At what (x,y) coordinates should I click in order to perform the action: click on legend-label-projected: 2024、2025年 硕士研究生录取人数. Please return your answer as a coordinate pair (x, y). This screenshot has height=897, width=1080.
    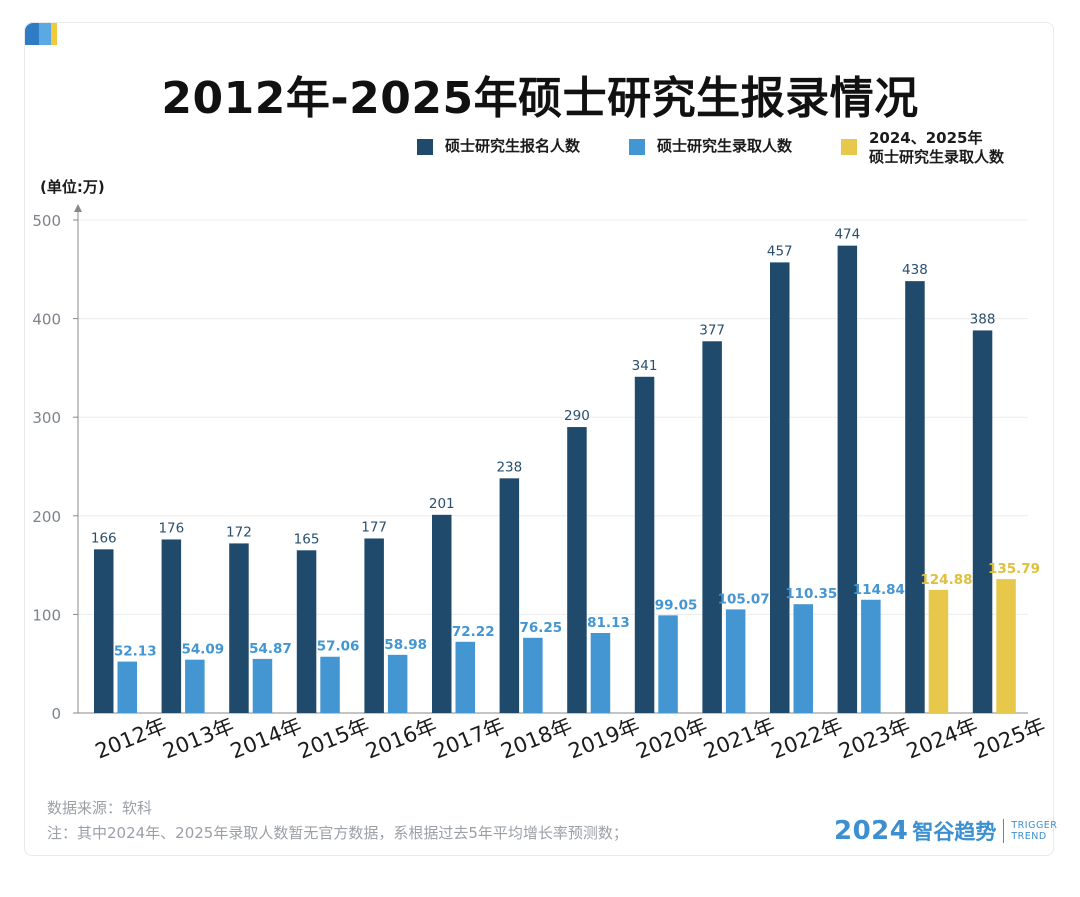
    Looking at the image, I should click on (937, 147).